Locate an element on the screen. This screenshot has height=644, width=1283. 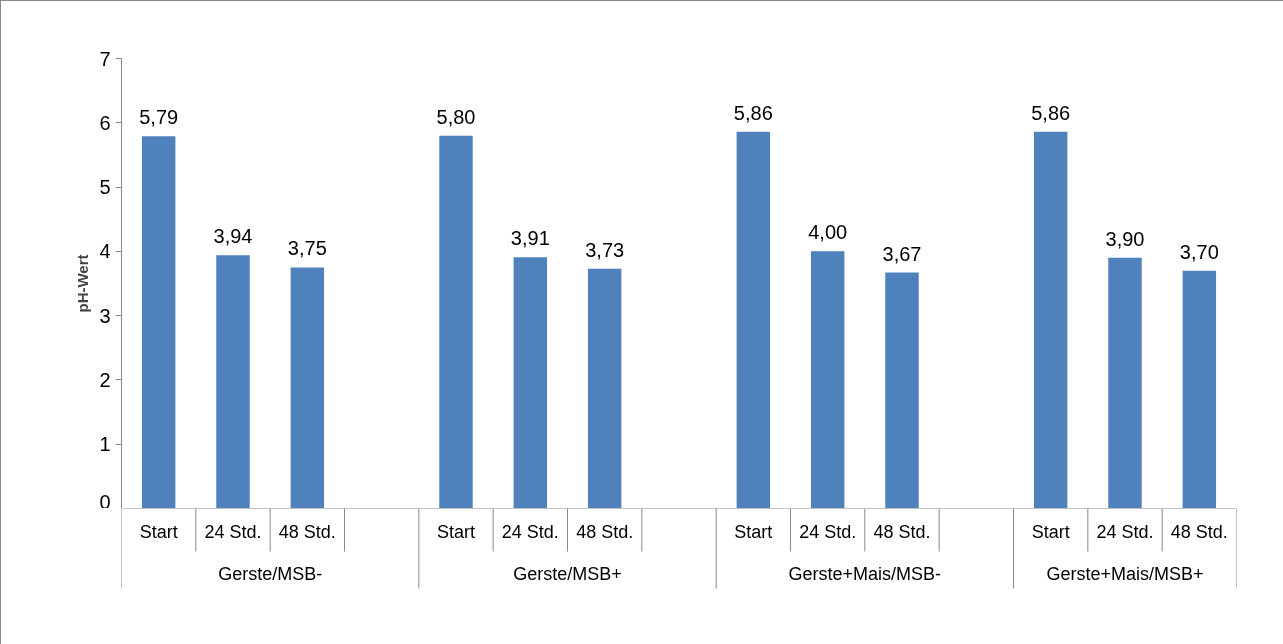
y-axis-title: pH-Wert is located at coordinates (83, 283).